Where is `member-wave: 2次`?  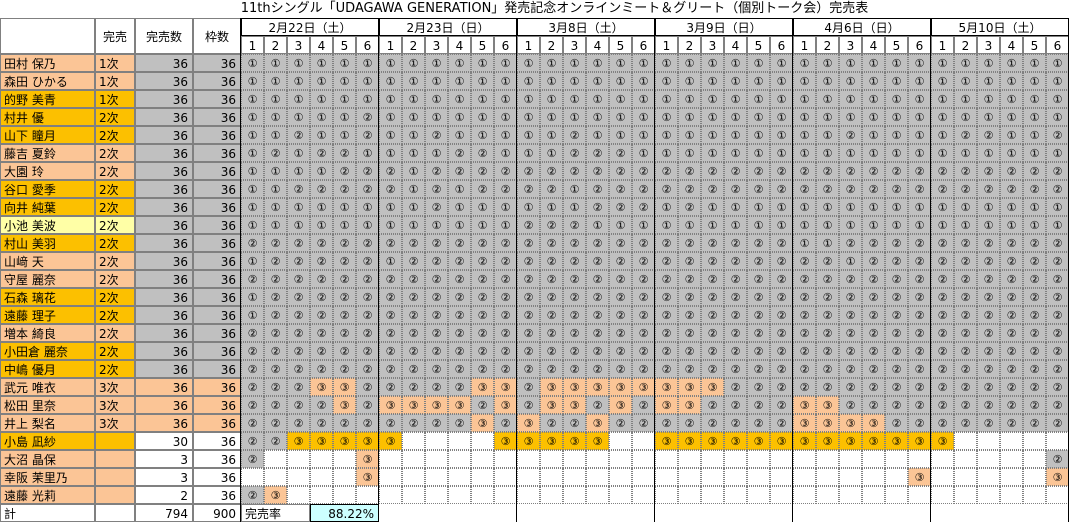
member-wave: 2次 is located at coordinates (115, 315).